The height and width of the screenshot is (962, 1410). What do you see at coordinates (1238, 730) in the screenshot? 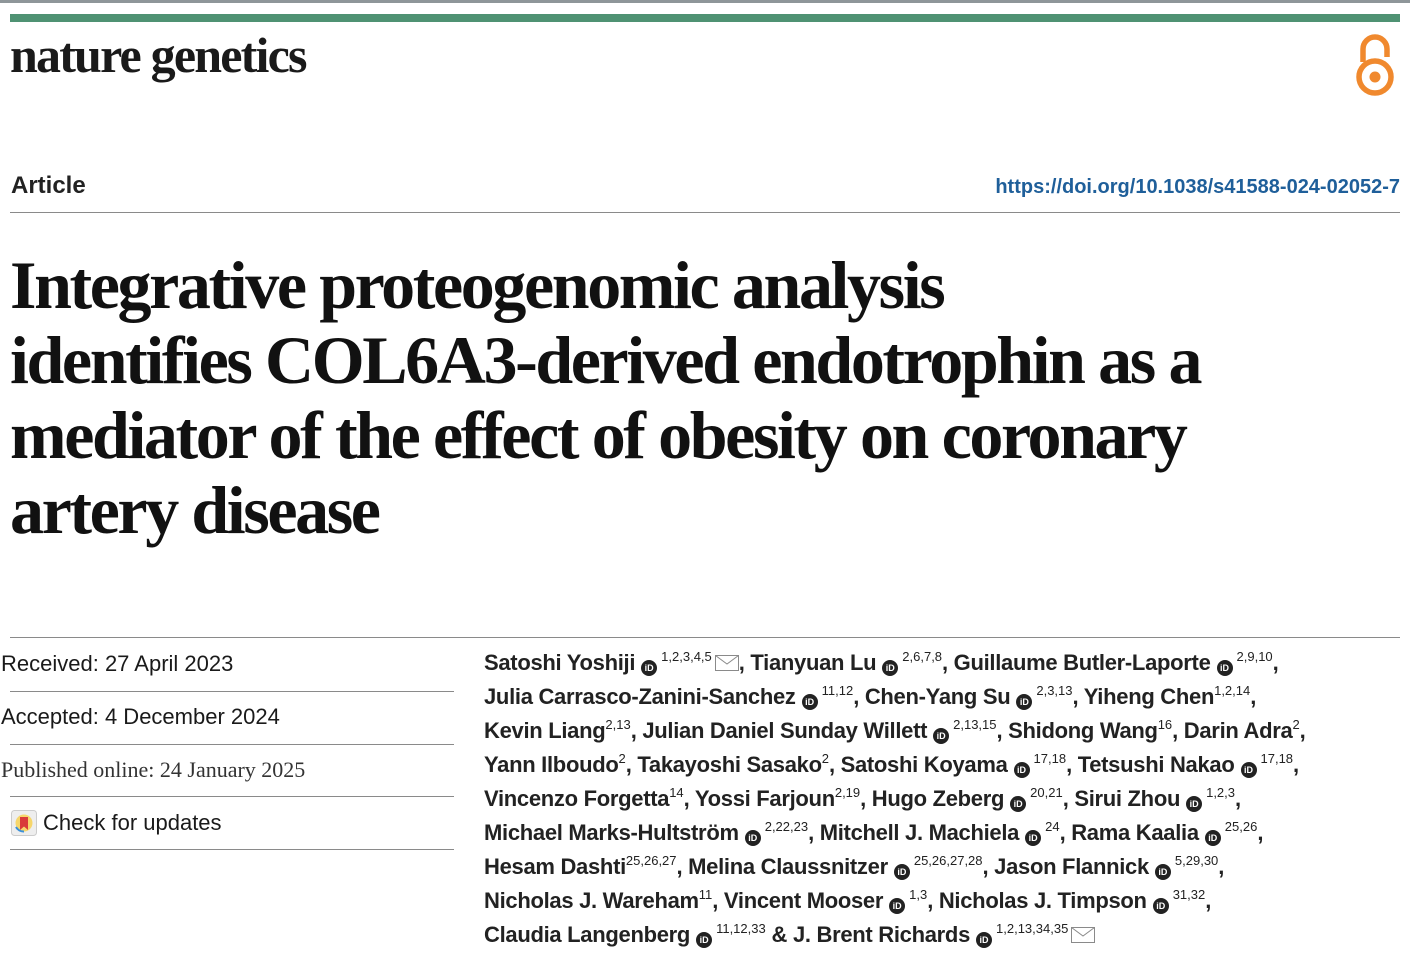
I see `author-name: Darin Adra` at bounding box center [1238, 730].